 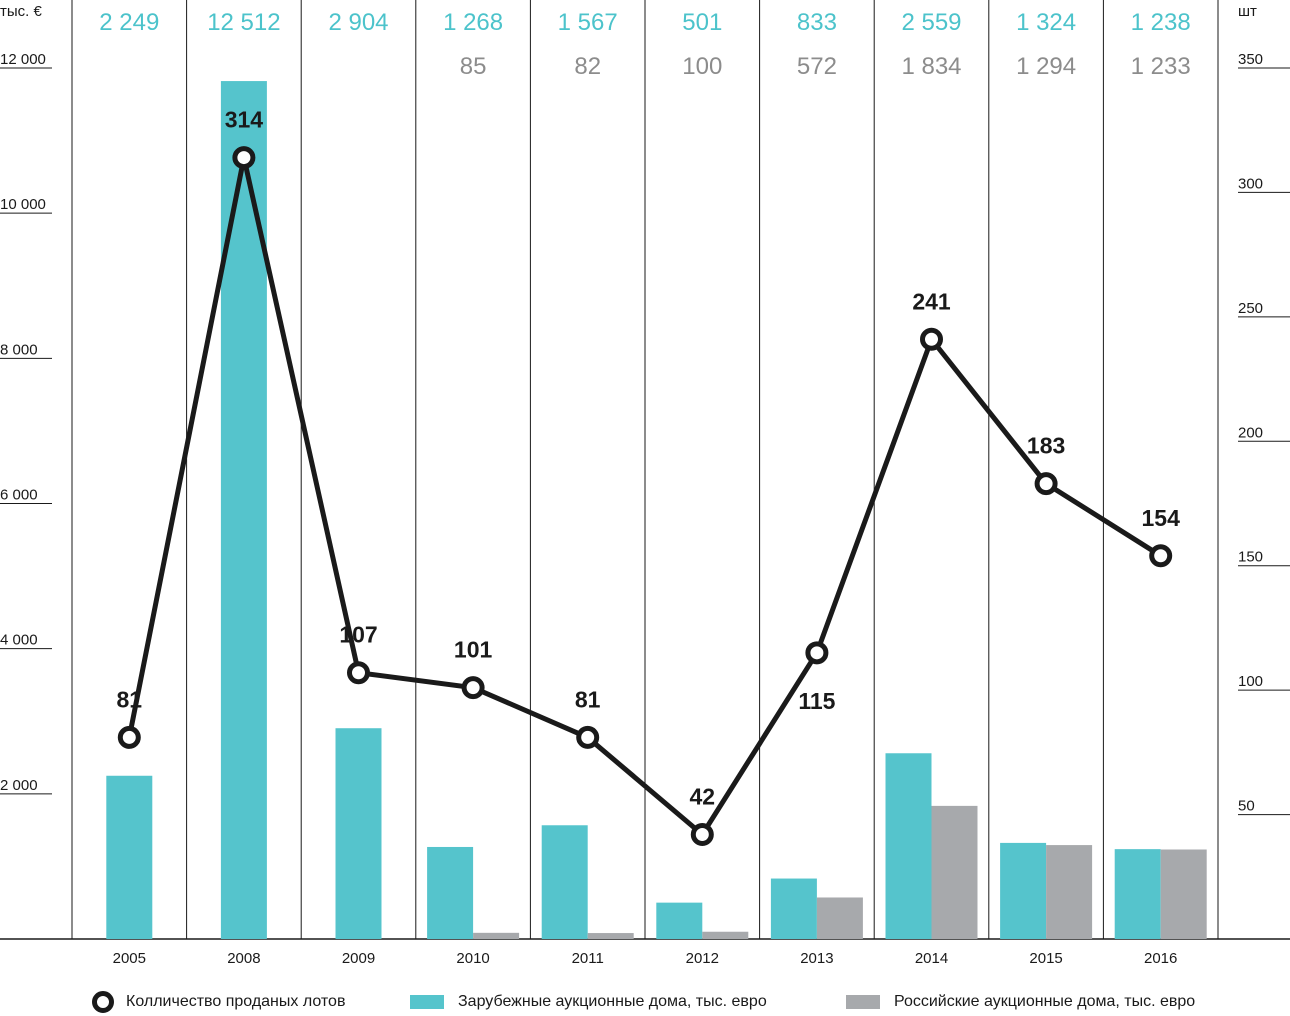 I want to click on right-tick-label: 100, so click(x=1250, y=681).